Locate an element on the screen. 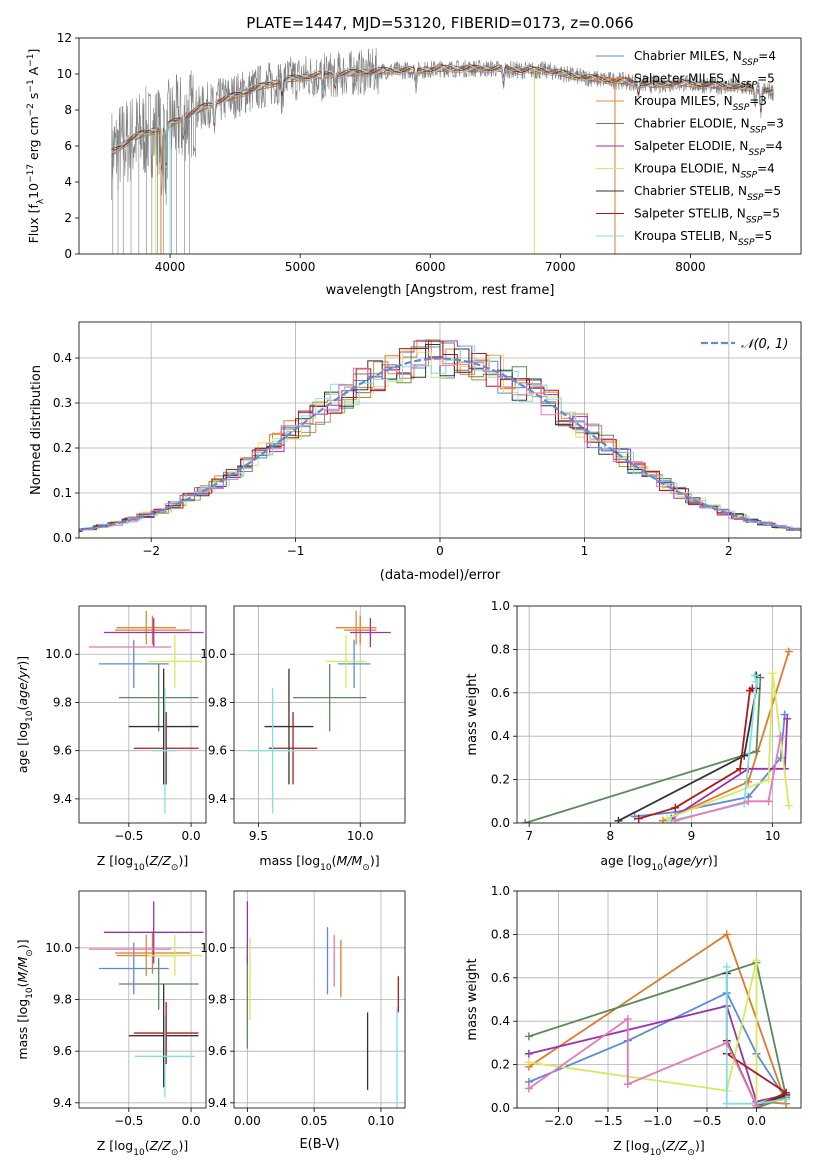 The width and height of the screenshot is (819, 1170). legend-label-main: Salpeter MILES, N is located at coordinates (687, 79).